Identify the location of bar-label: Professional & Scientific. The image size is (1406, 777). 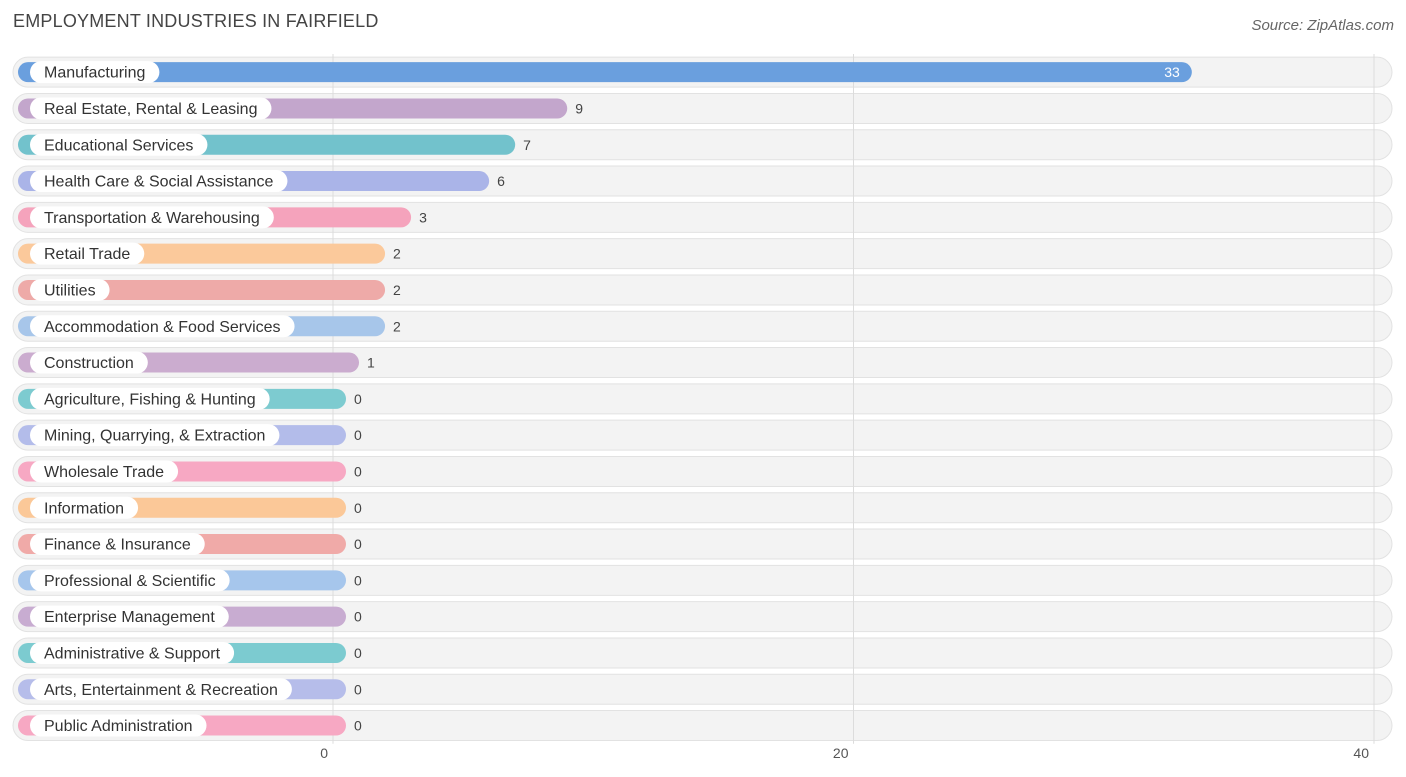
(130, 581).